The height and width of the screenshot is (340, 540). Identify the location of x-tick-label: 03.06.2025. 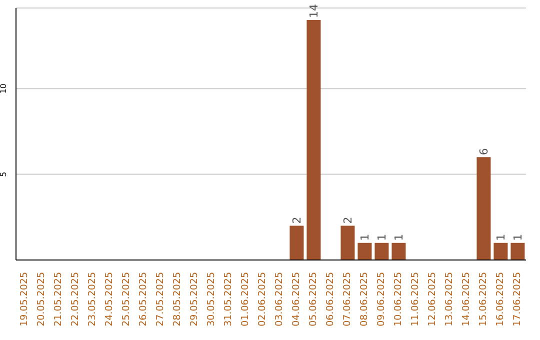
(279, 299).